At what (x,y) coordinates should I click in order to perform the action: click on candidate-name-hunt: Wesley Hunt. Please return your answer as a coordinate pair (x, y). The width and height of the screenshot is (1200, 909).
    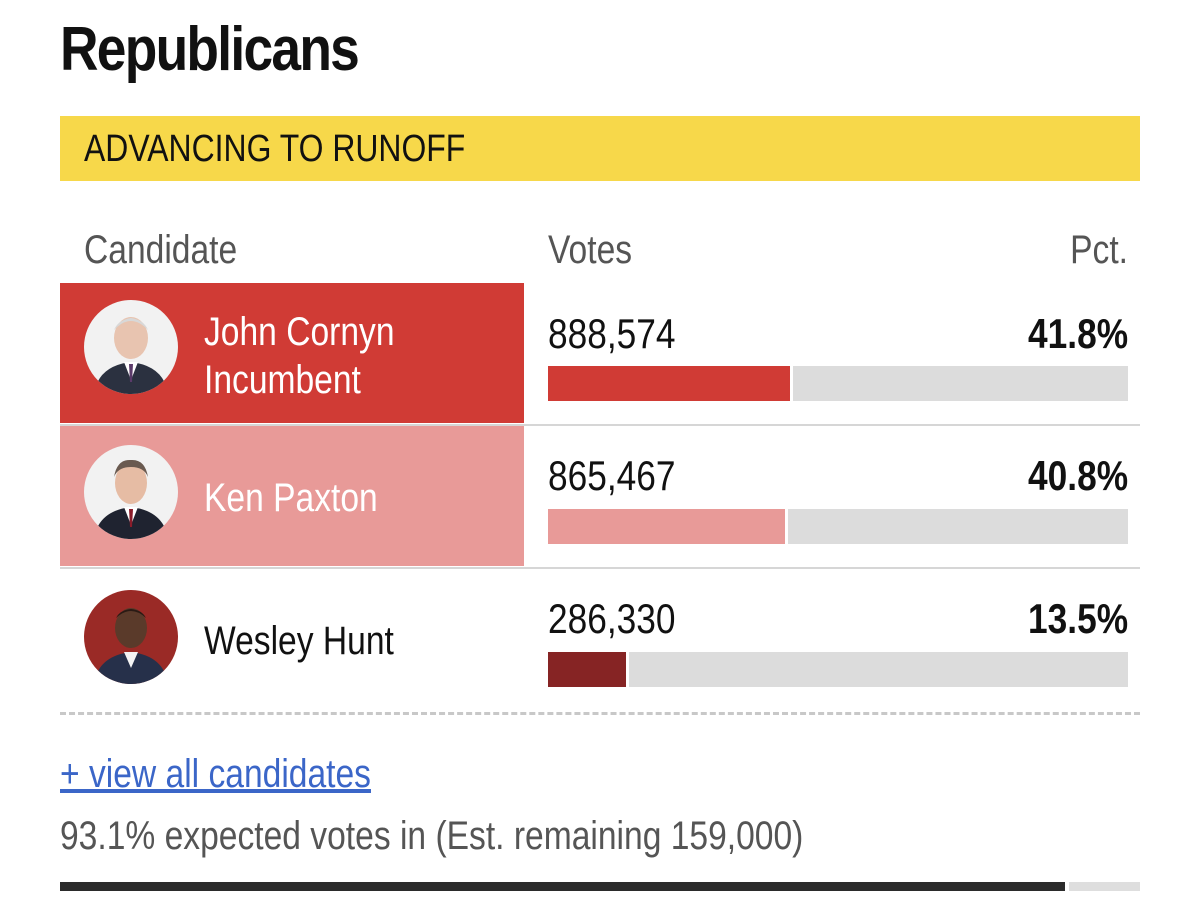
    Looking at the image, I should click on (299, 641).